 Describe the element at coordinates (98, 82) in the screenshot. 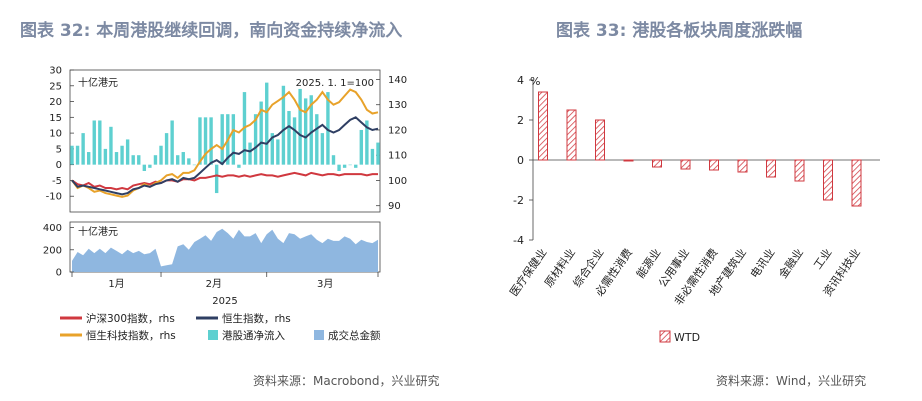

I see `upper-unit-label: 十亿港元` at that location.